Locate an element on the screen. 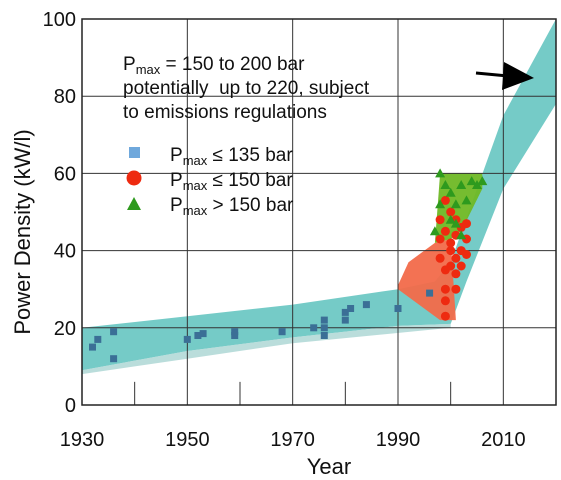  y-tick-label-0: 0 is located at coordinates (70, 406).